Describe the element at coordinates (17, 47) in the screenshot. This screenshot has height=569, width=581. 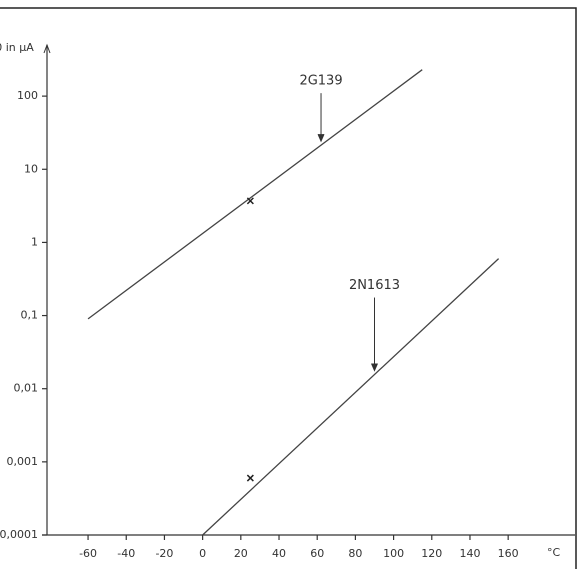
I see `y-axis-label: I0 in µA` at that location.